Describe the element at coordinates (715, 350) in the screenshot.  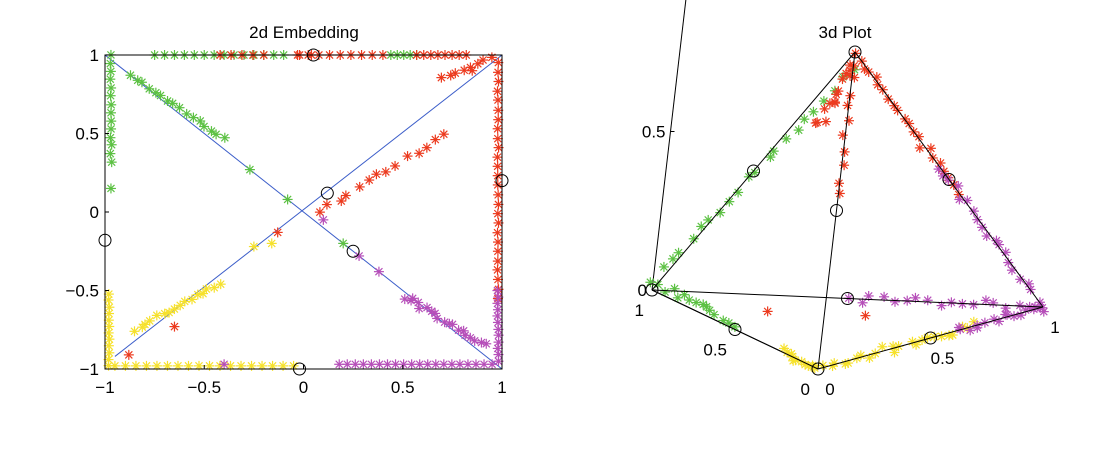
I see `x-tick-label-3d: 0.5` at that location.